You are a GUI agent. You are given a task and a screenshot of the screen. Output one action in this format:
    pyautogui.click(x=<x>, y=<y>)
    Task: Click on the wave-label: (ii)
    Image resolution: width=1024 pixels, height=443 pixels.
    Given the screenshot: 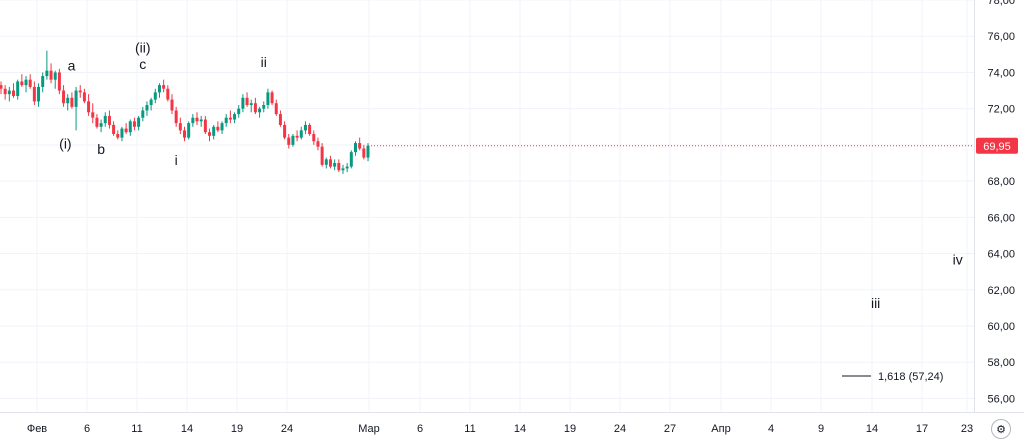 What is the action you would take?
    pyautogui.click(x=143, y=48)
    